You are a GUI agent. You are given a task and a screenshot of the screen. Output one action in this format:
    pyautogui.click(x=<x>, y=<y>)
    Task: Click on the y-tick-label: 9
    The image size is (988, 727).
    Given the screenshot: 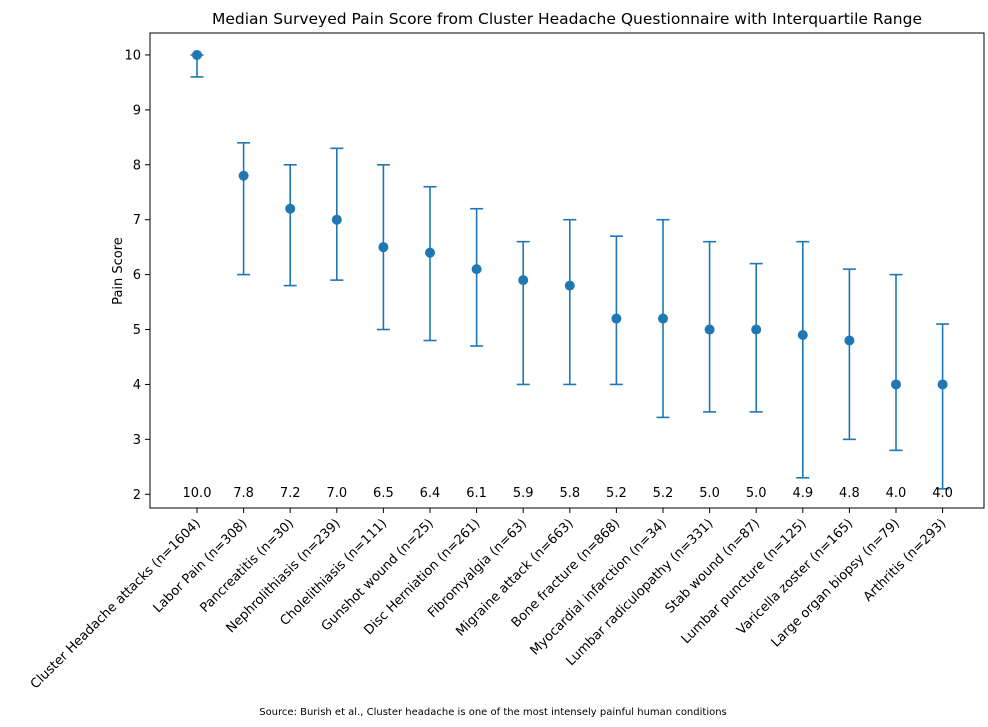 What is the action you would take?
    pyautogui.click(x=137, y=110)
    